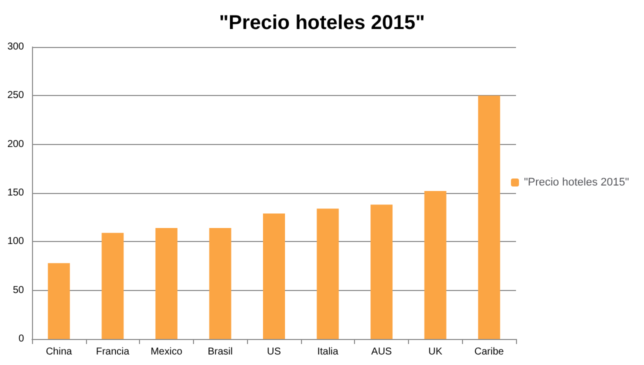 The image size is (644, 365). I want to click on x-tick-label: US, so click(274, 352).